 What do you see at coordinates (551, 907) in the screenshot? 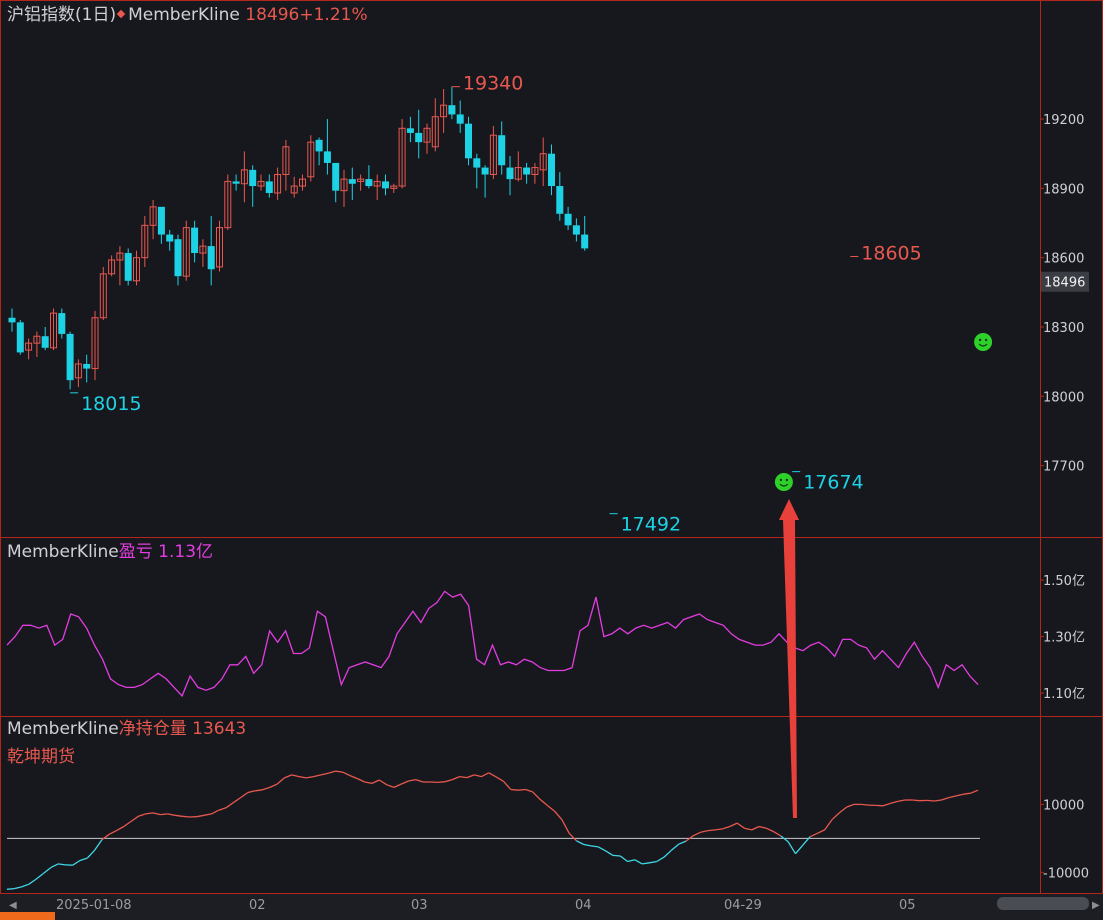
I see `scrollbar-track` at bounding box center [551, 907].